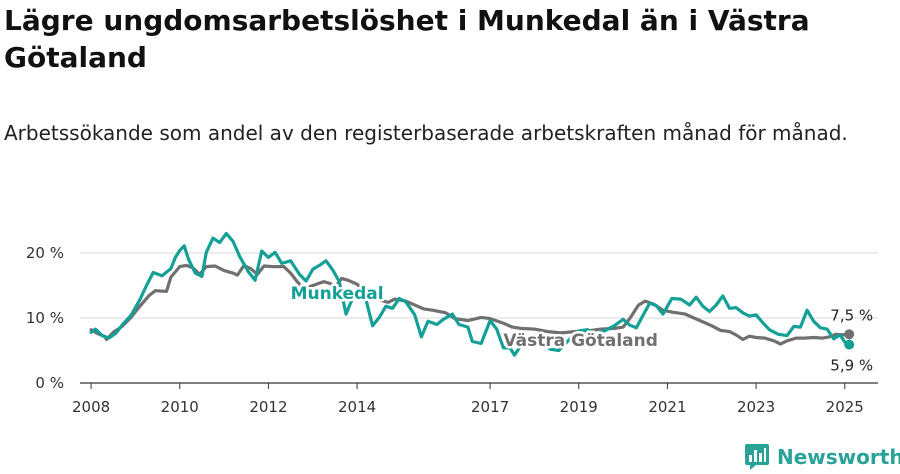 The width and height of the screenshot is (900, 474). What do you see at coordinates (268, 407) in the screenshot?
I see `x-tick-label: 2012` at bounding box center [268, 407].